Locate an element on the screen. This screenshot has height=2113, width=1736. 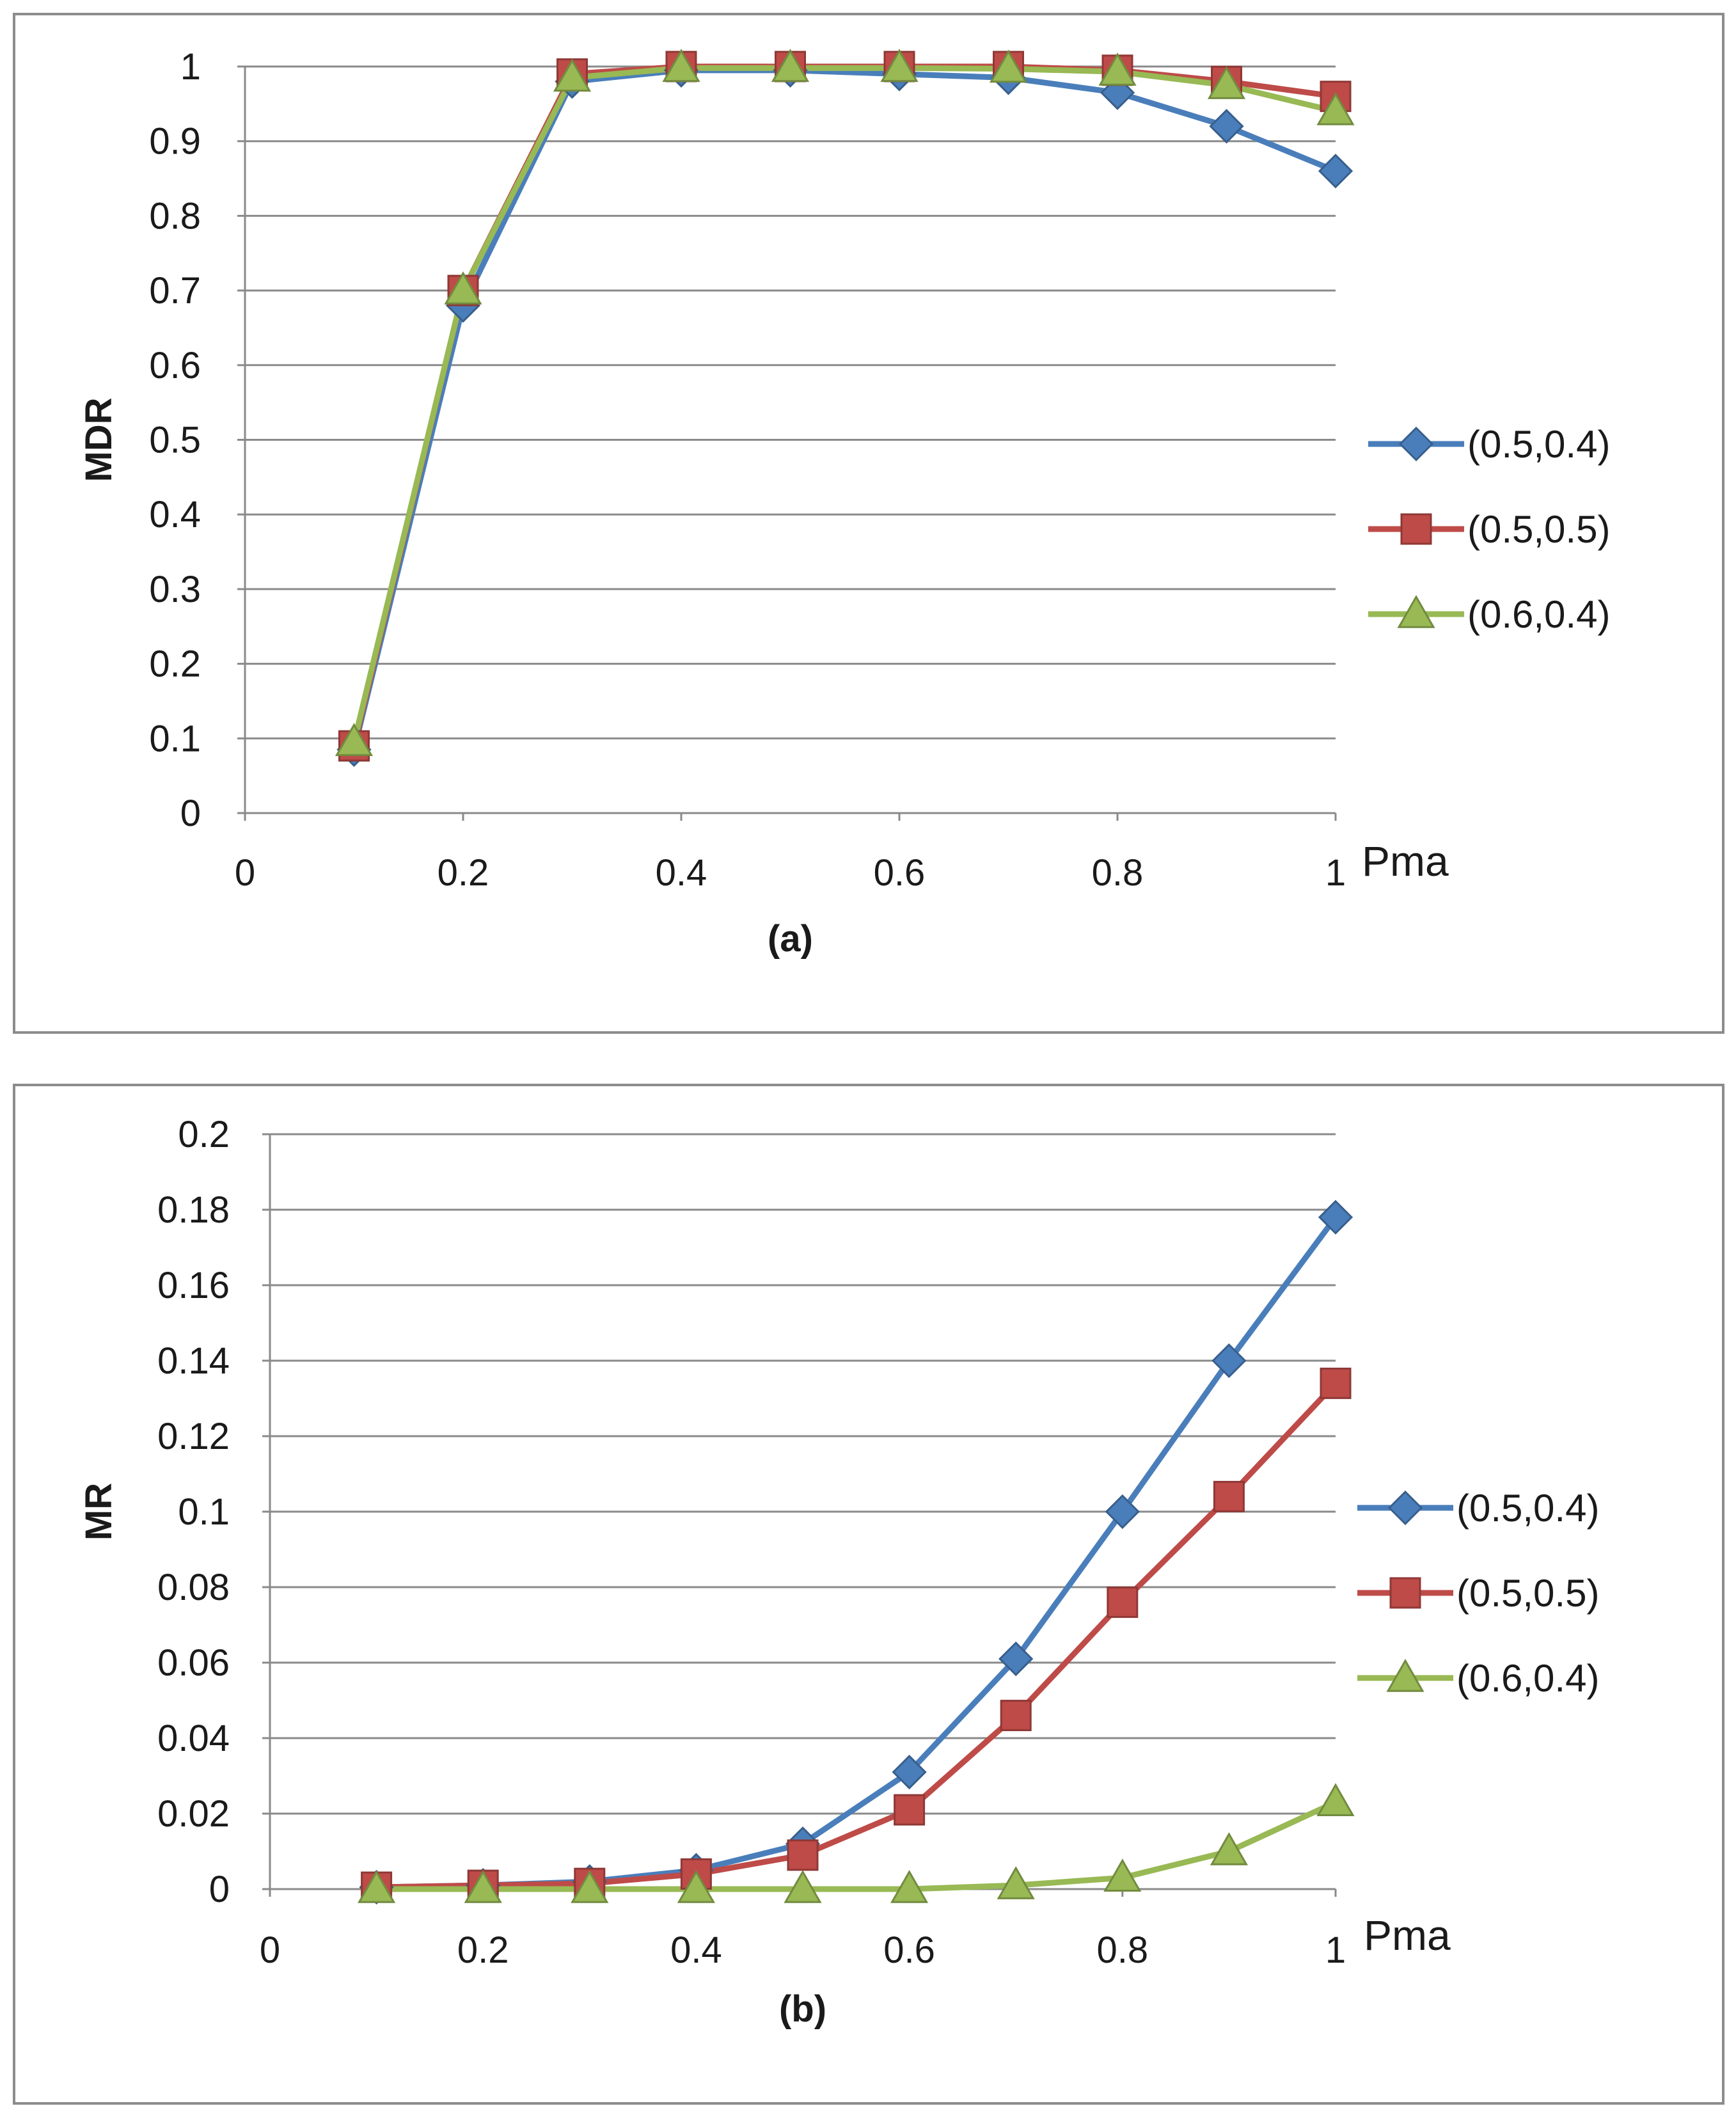
chart-a-y-tick-label: 0.8 is located at coordinates (175, 216).